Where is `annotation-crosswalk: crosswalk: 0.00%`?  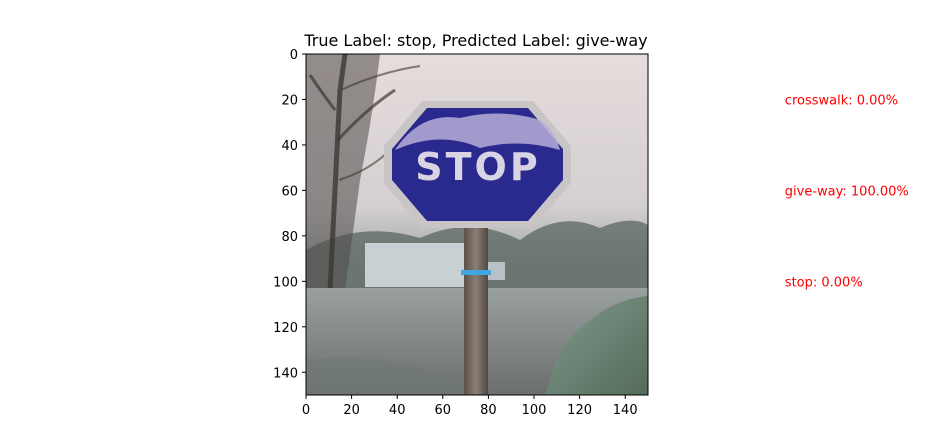 annotation-crosswalk: crosswalk: 0.00% is located at coordinates (841, 100).